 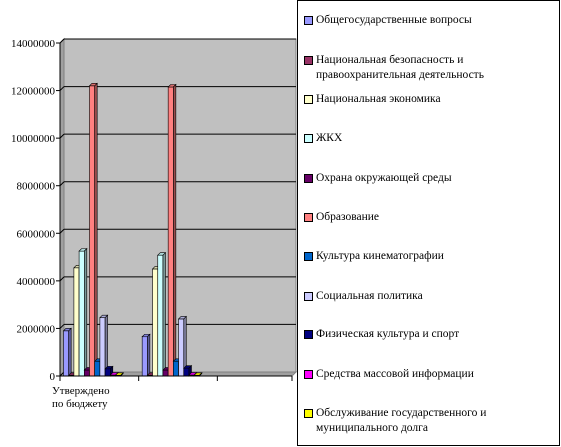 What do you see at coordinates (53, 377) in the screenshot?
I see `y-tick-label: 0` at bounding box center [53, 377].